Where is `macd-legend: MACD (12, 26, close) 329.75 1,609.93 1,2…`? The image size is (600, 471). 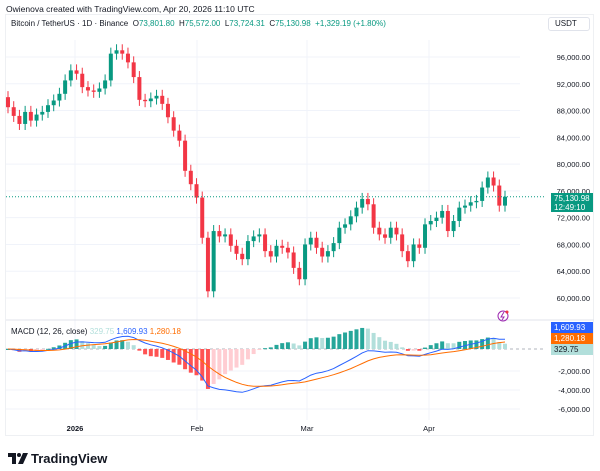
macd-legend: MACD (12, 26, close) 329.75 1,609.93 1,2… is located at coordinates (96, 331).